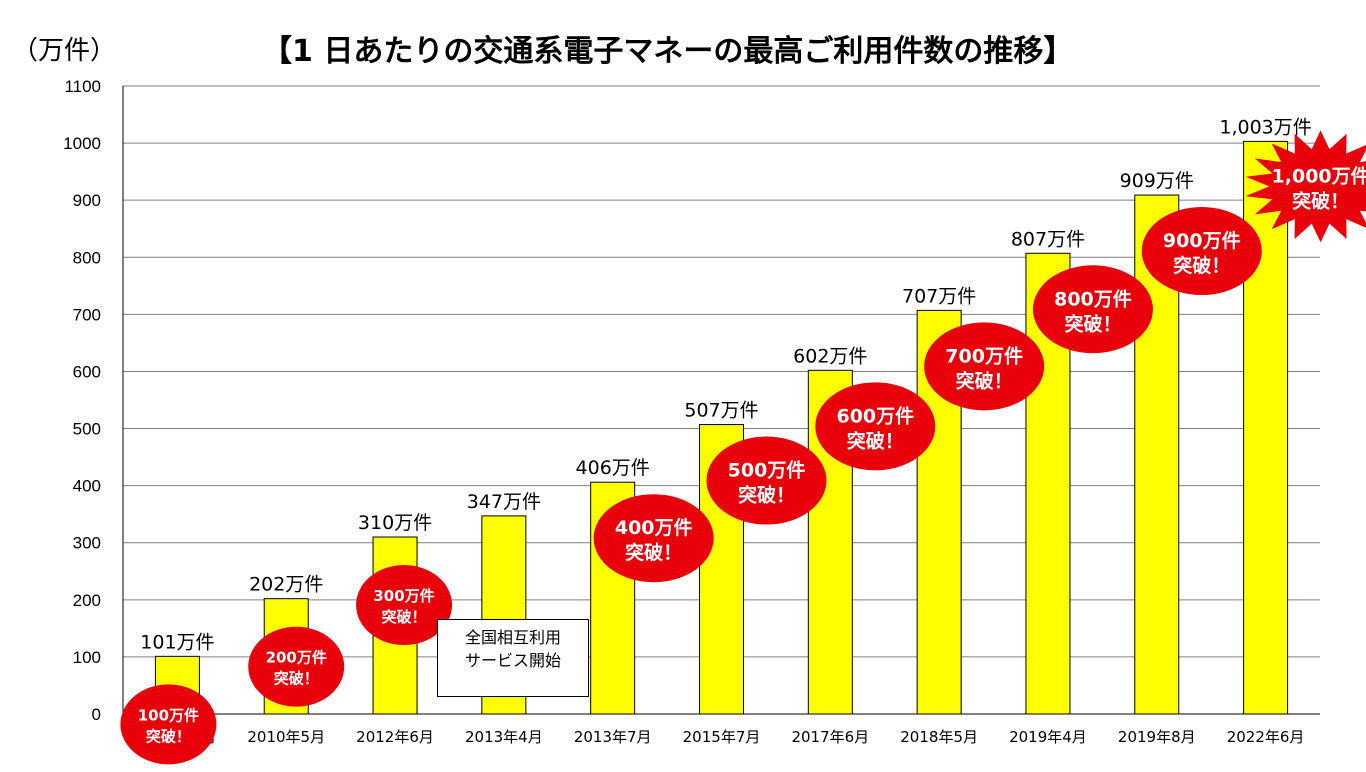 The height and width of the screenshot is (772, 1366). I want to click on x-tick-label: 2018年5月, so click(939, 737).